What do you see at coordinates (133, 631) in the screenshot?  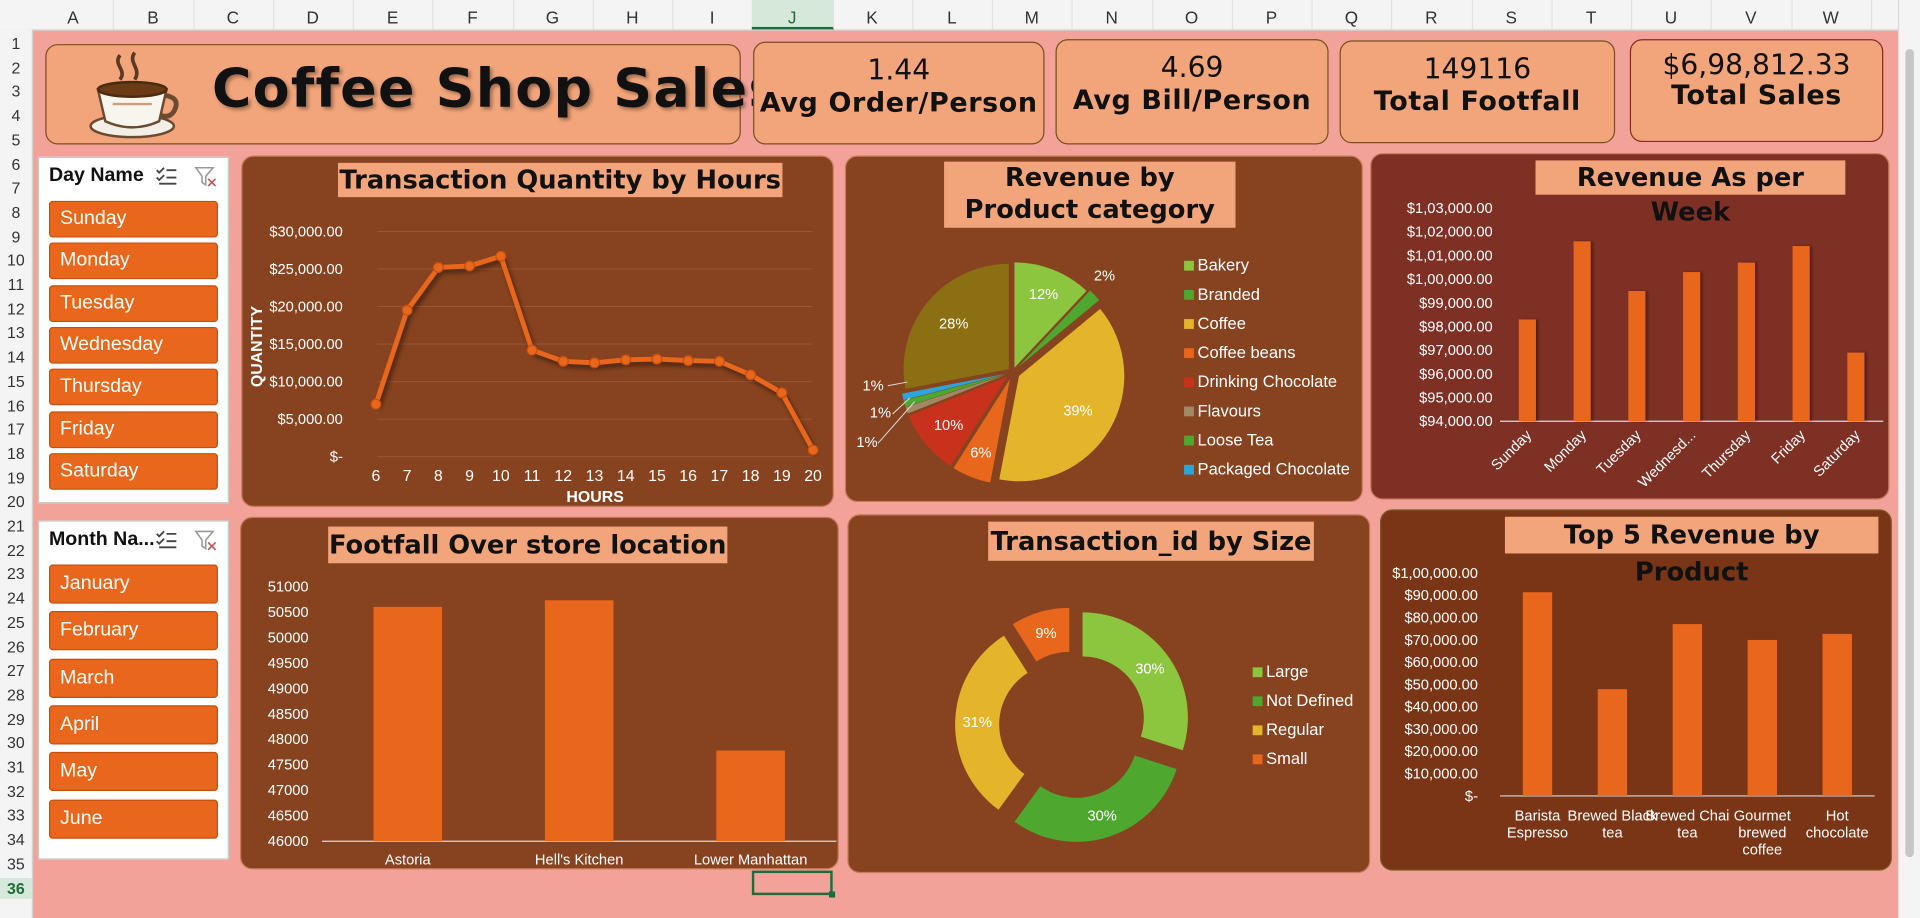 I see `slicer-item-february: February` at bounding box center [133, 631].